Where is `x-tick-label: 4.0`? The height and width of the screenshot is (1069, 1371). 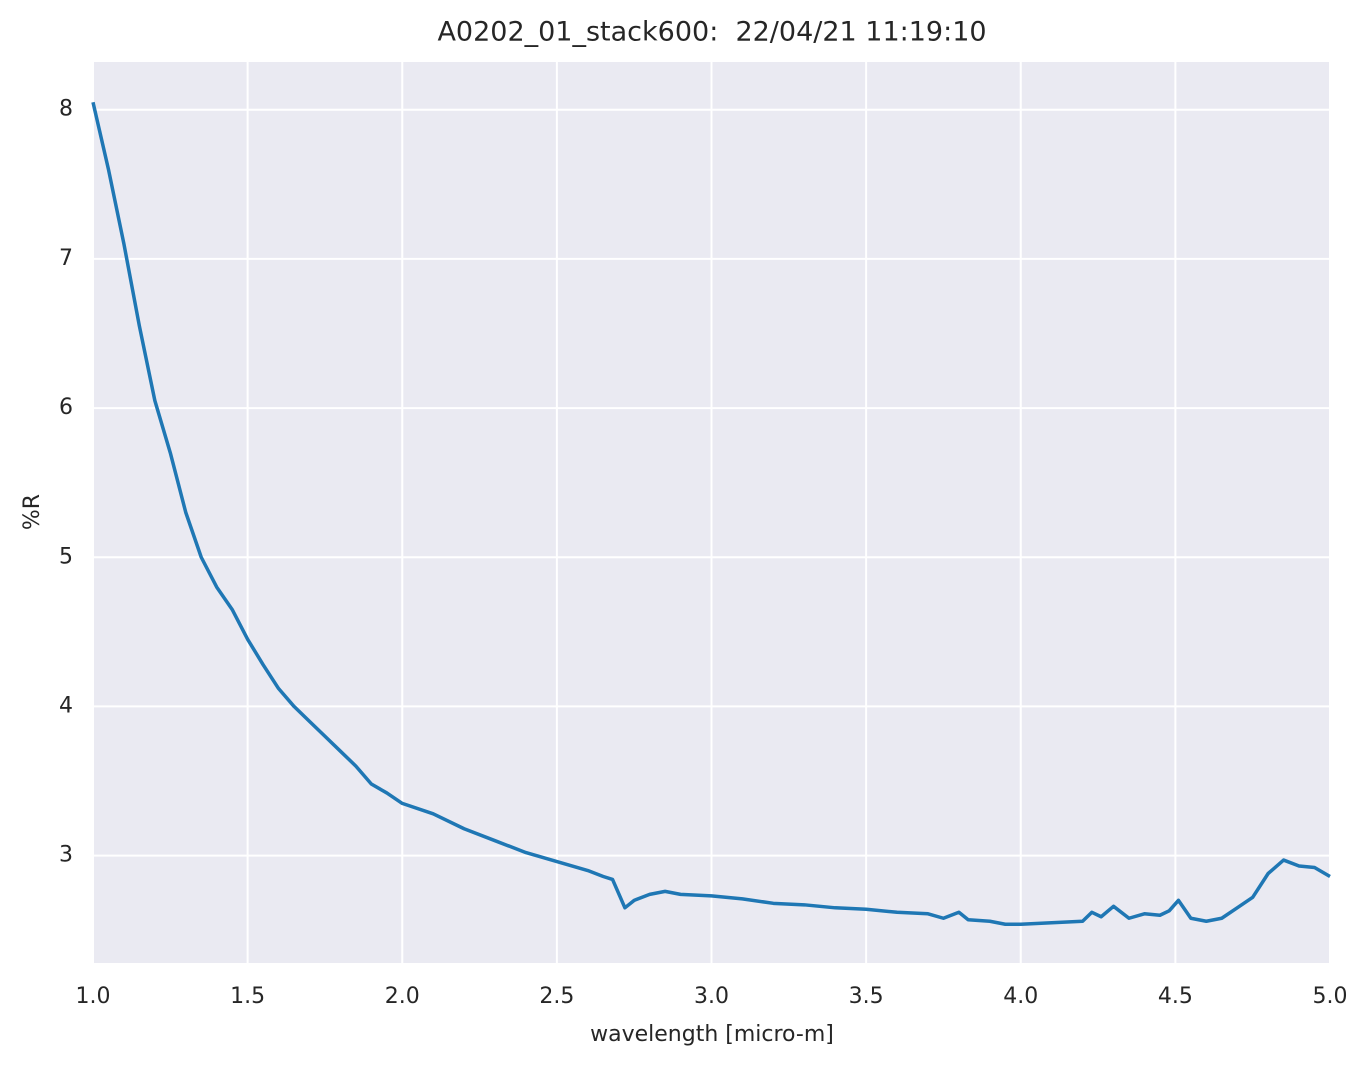
x-tick-label: 4.0 is located at coordinates (1020, 996).